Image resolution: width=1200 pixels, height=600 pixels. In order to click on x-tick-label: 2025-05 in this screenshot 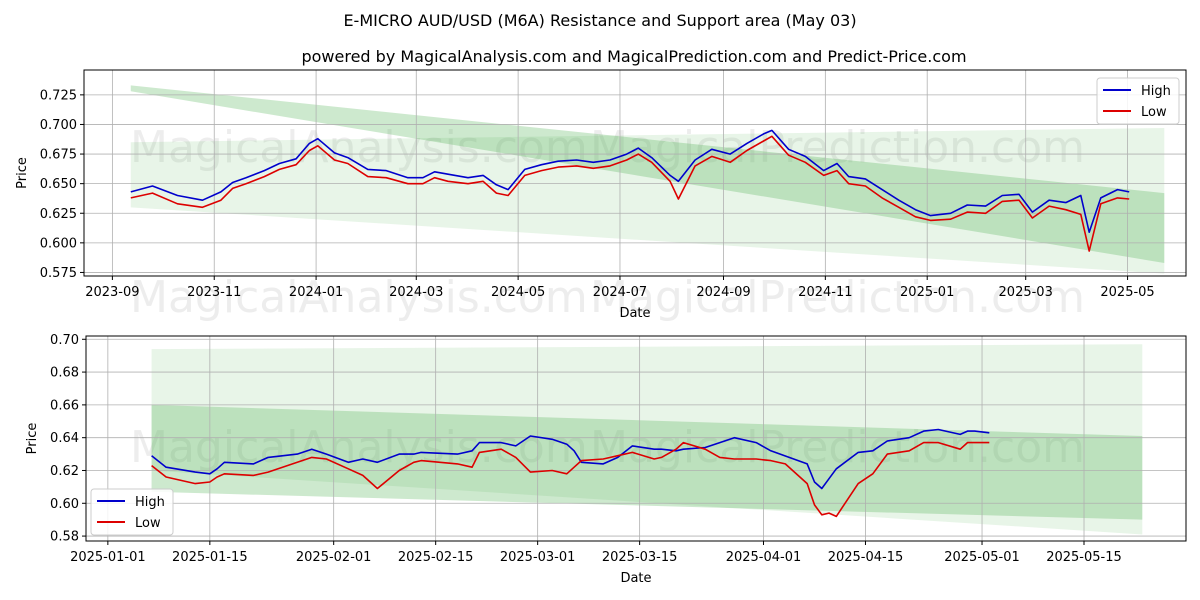, I will do `click(1127, 292)`.